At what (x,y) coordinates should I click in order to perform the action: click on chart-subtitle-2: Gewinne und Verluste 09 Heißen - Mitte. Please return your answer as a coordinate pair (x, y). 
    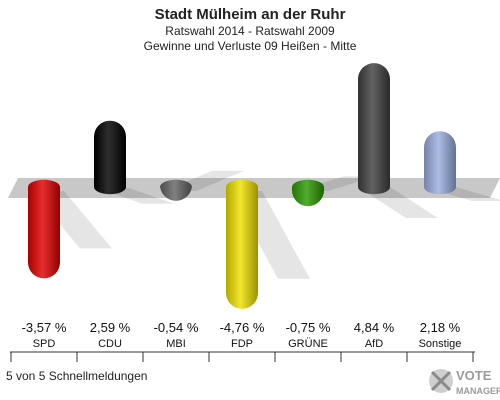
    Looking at the image, I should click on (250, 46).